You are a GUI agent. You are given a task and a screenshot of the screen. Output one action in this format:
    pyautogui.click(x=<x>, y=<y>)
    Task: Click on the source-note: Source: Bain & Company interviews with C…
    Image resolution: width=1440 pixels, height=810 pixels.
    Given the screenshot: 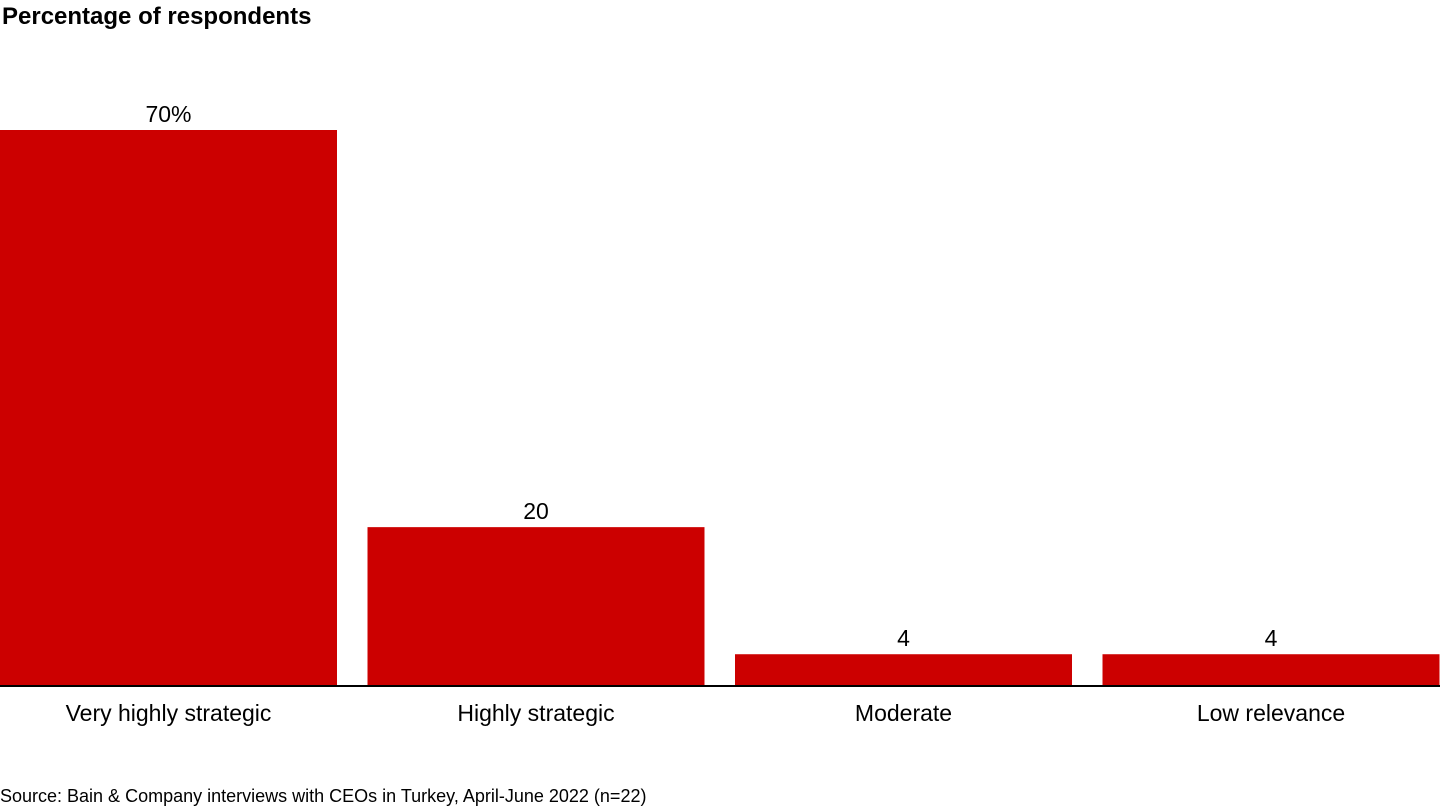 What is the action you would take?
    pyautogui.click(x=323, y=796)
    